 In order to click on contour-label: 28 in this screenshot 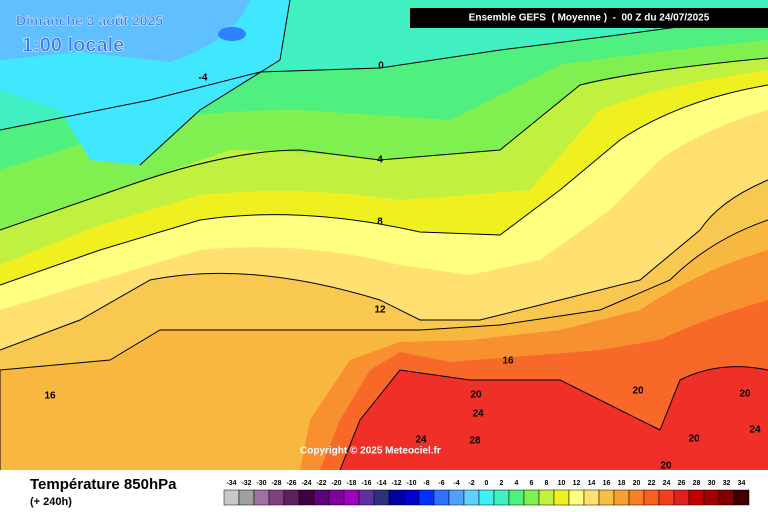, I will do `click(475, 441)`.